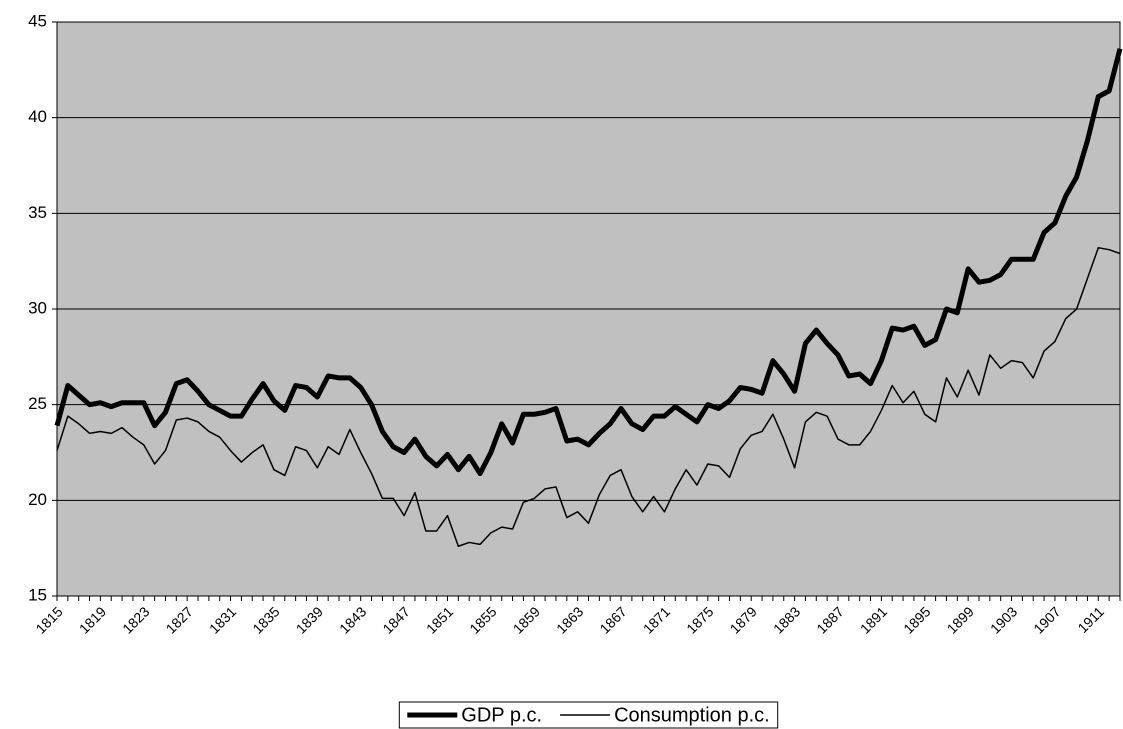 Image resolution: width=1123 pixels, height=729 pixels. Describe the element at coordinates (265, 619) in the screenshot. I see `x-tick-label: 1835` at that location.